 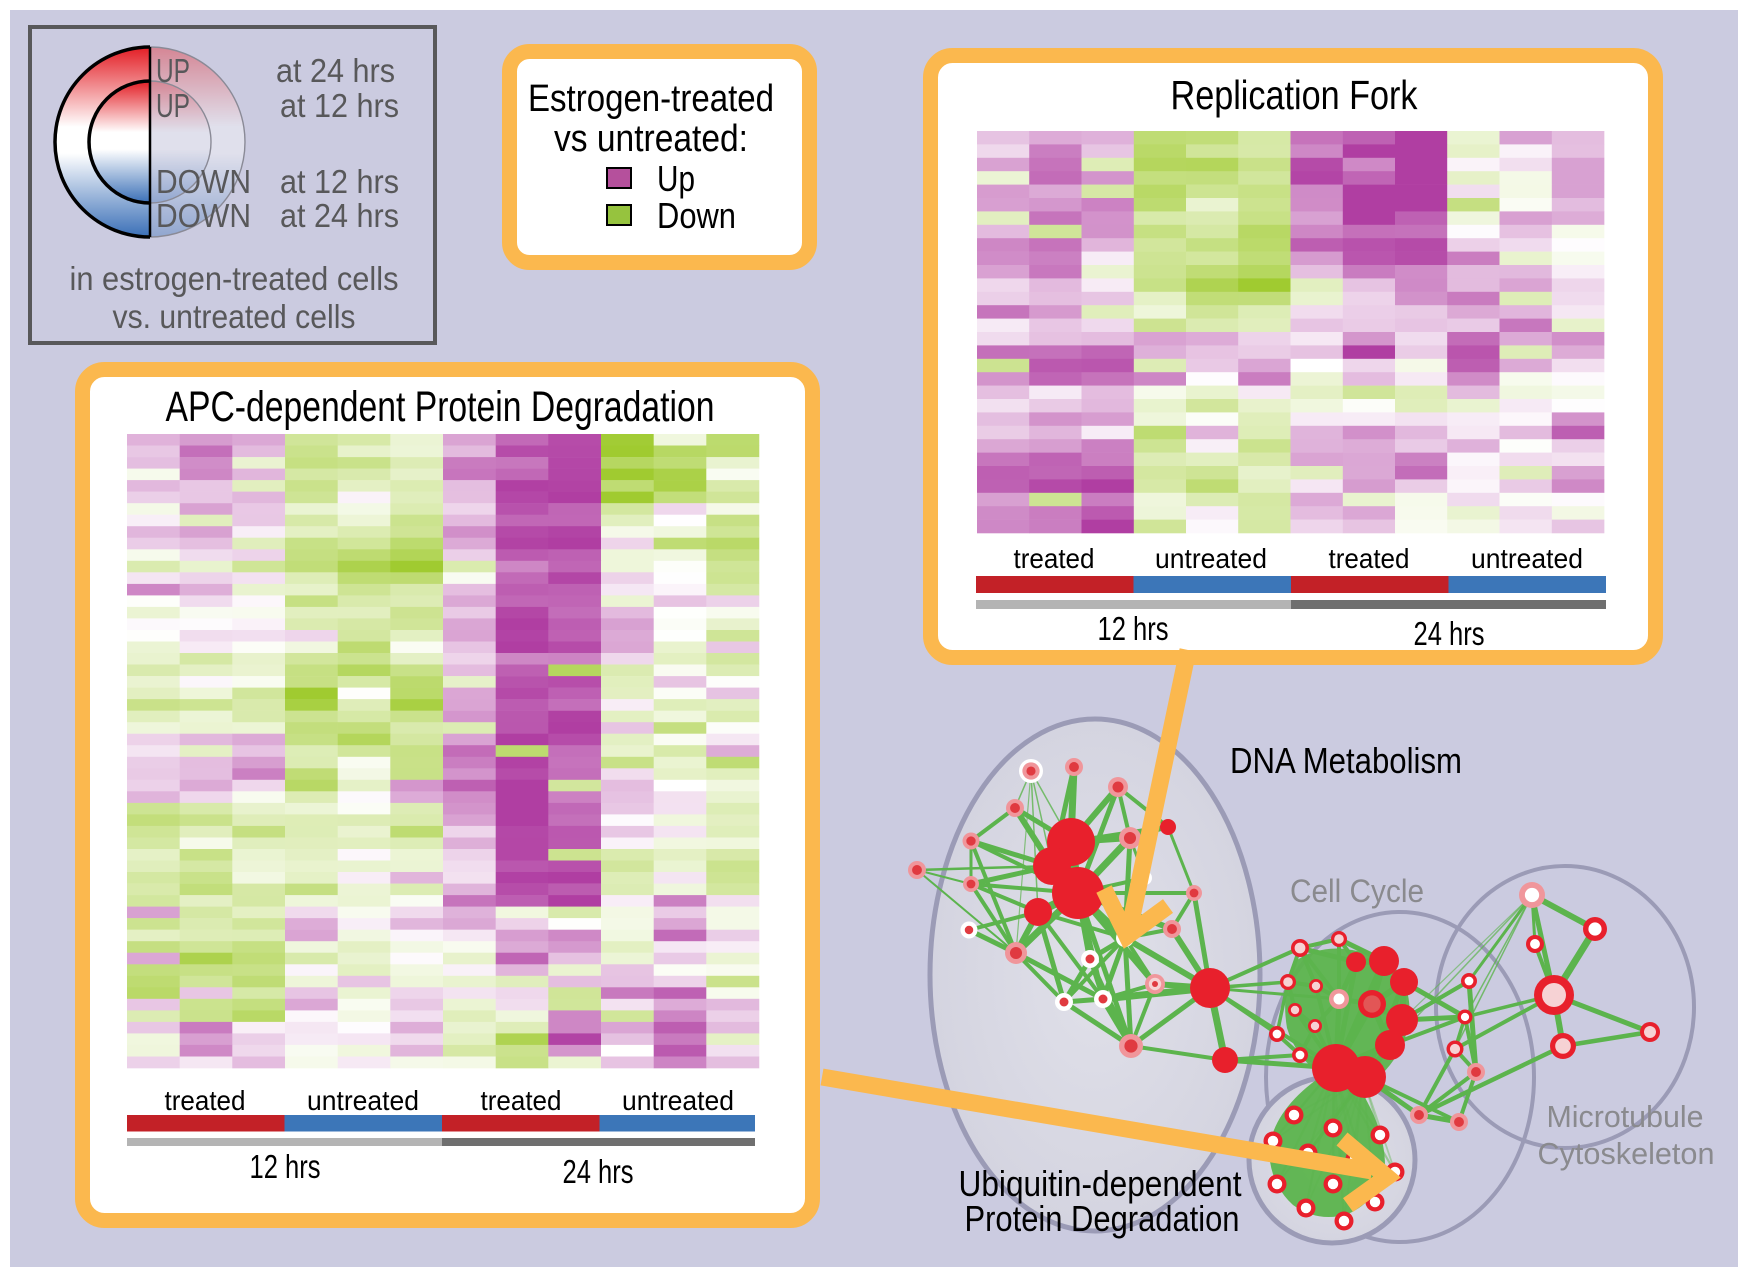 I want to click on svg-text: Ubiquitin-dependent, so click(x=1100, y=1183).